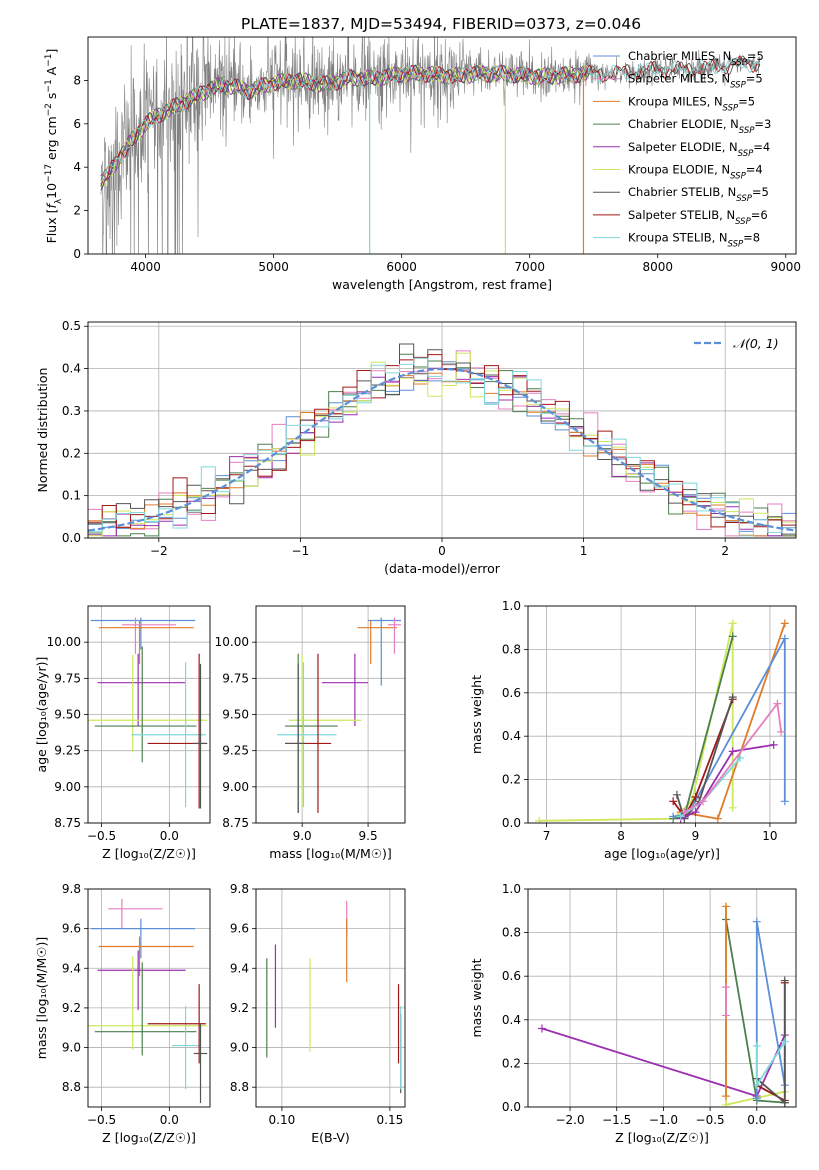  I want to click on legend-label-tail: =5, so click(760, 192).